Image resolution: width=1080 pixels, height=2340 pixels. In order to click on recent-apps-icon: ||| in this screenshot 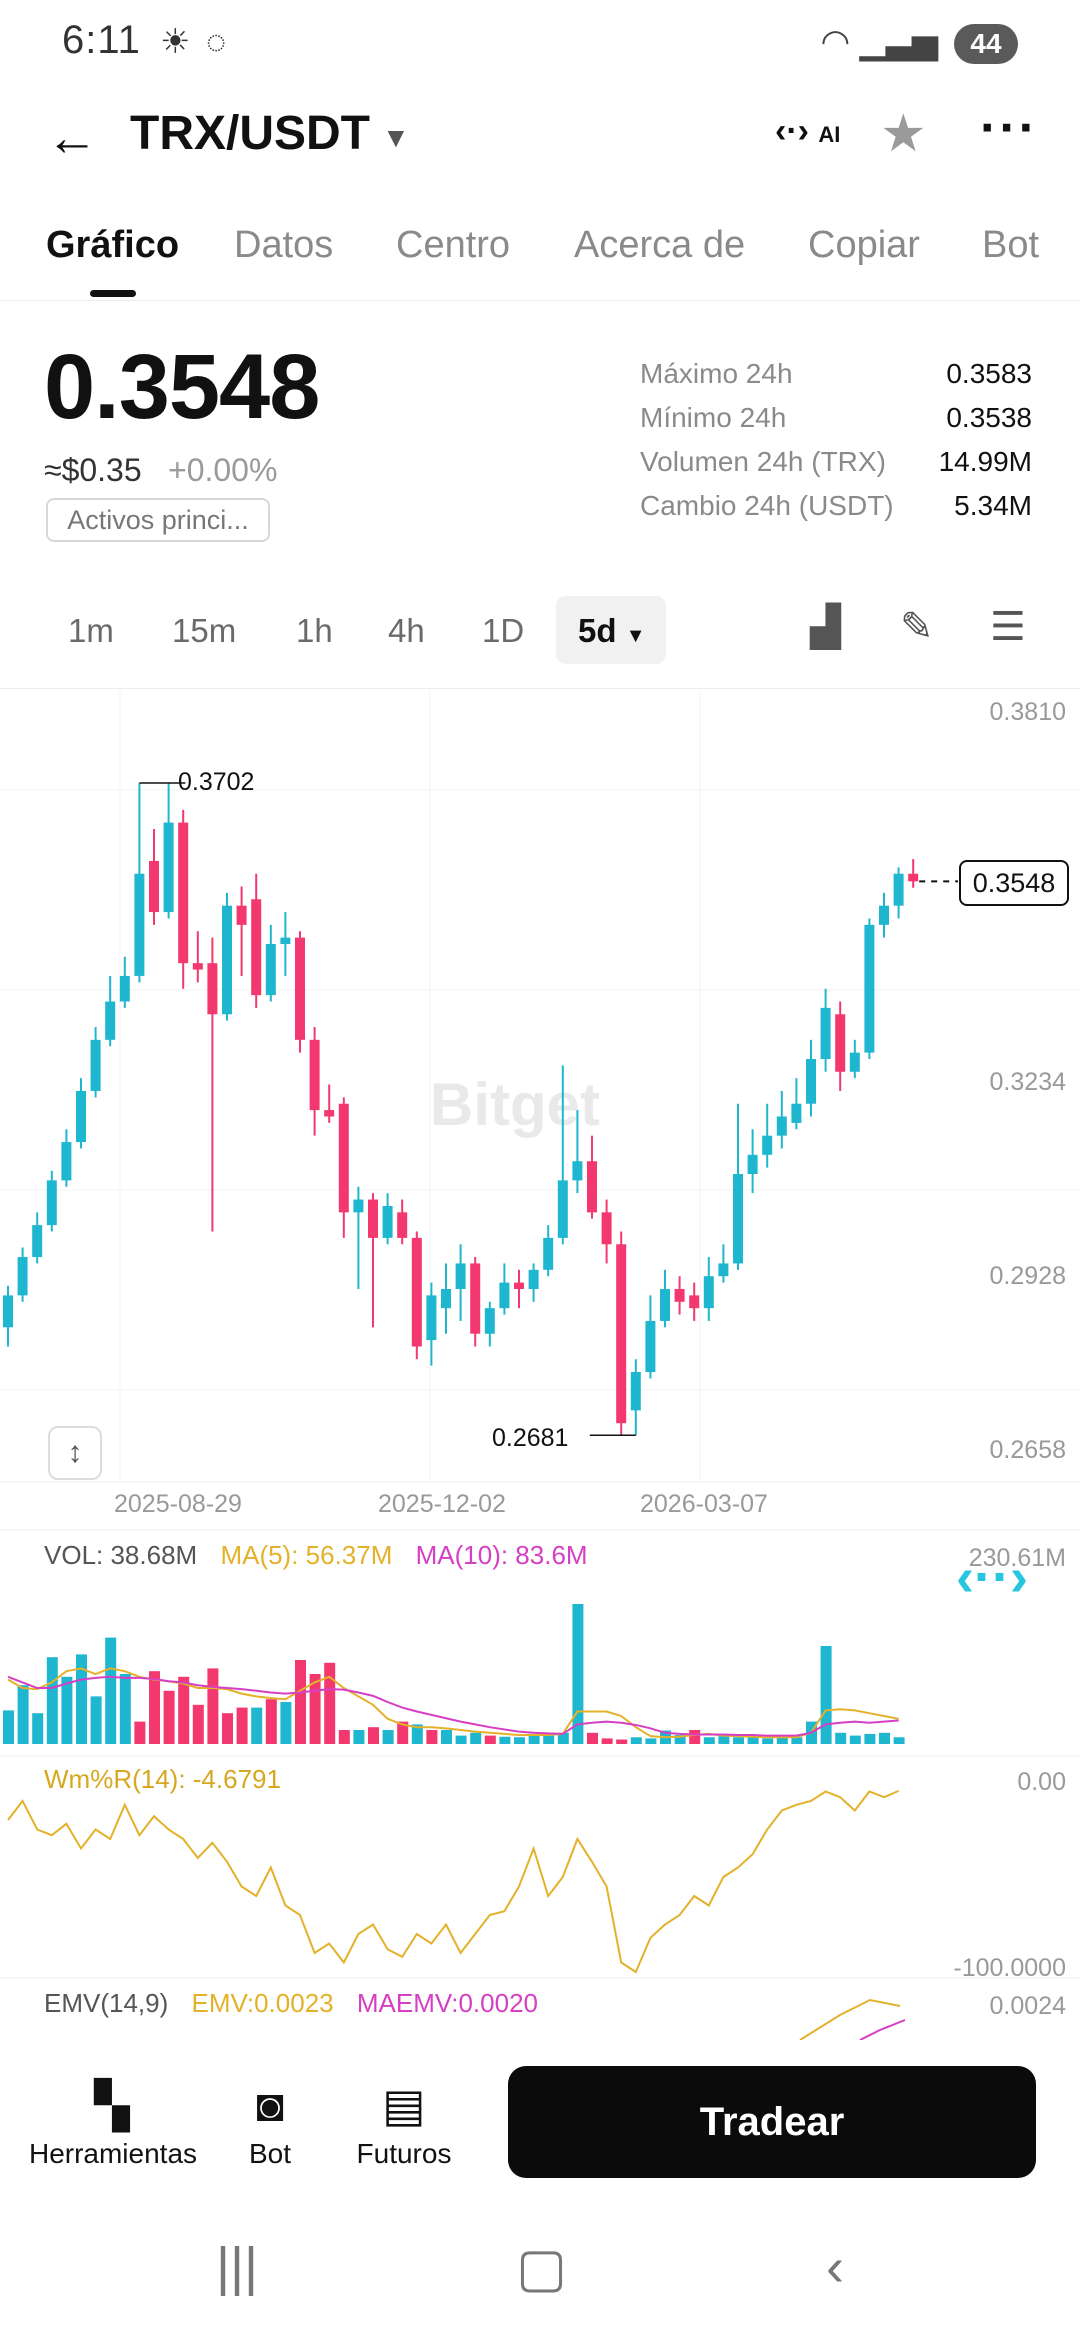, I will do `click(237, 2267)`.